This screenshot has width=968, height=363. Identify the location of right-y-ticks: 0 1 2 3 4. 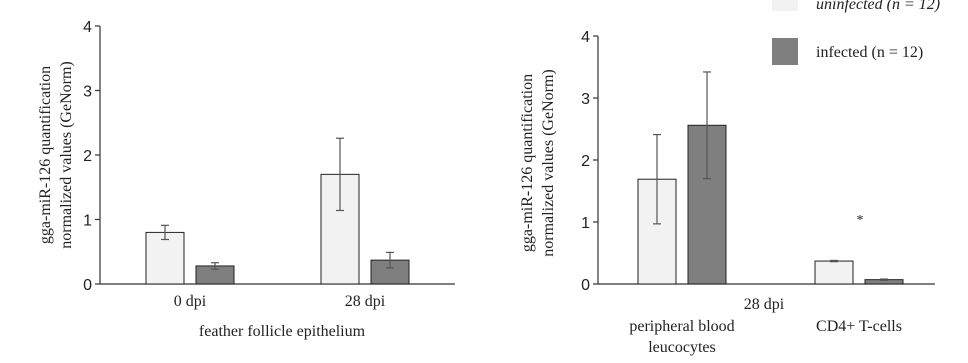
(589, 161).